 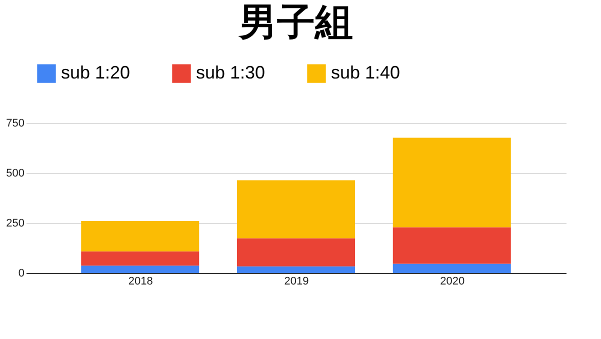 I want to click on y-tick-label: 250, so click(x=15, y=224).